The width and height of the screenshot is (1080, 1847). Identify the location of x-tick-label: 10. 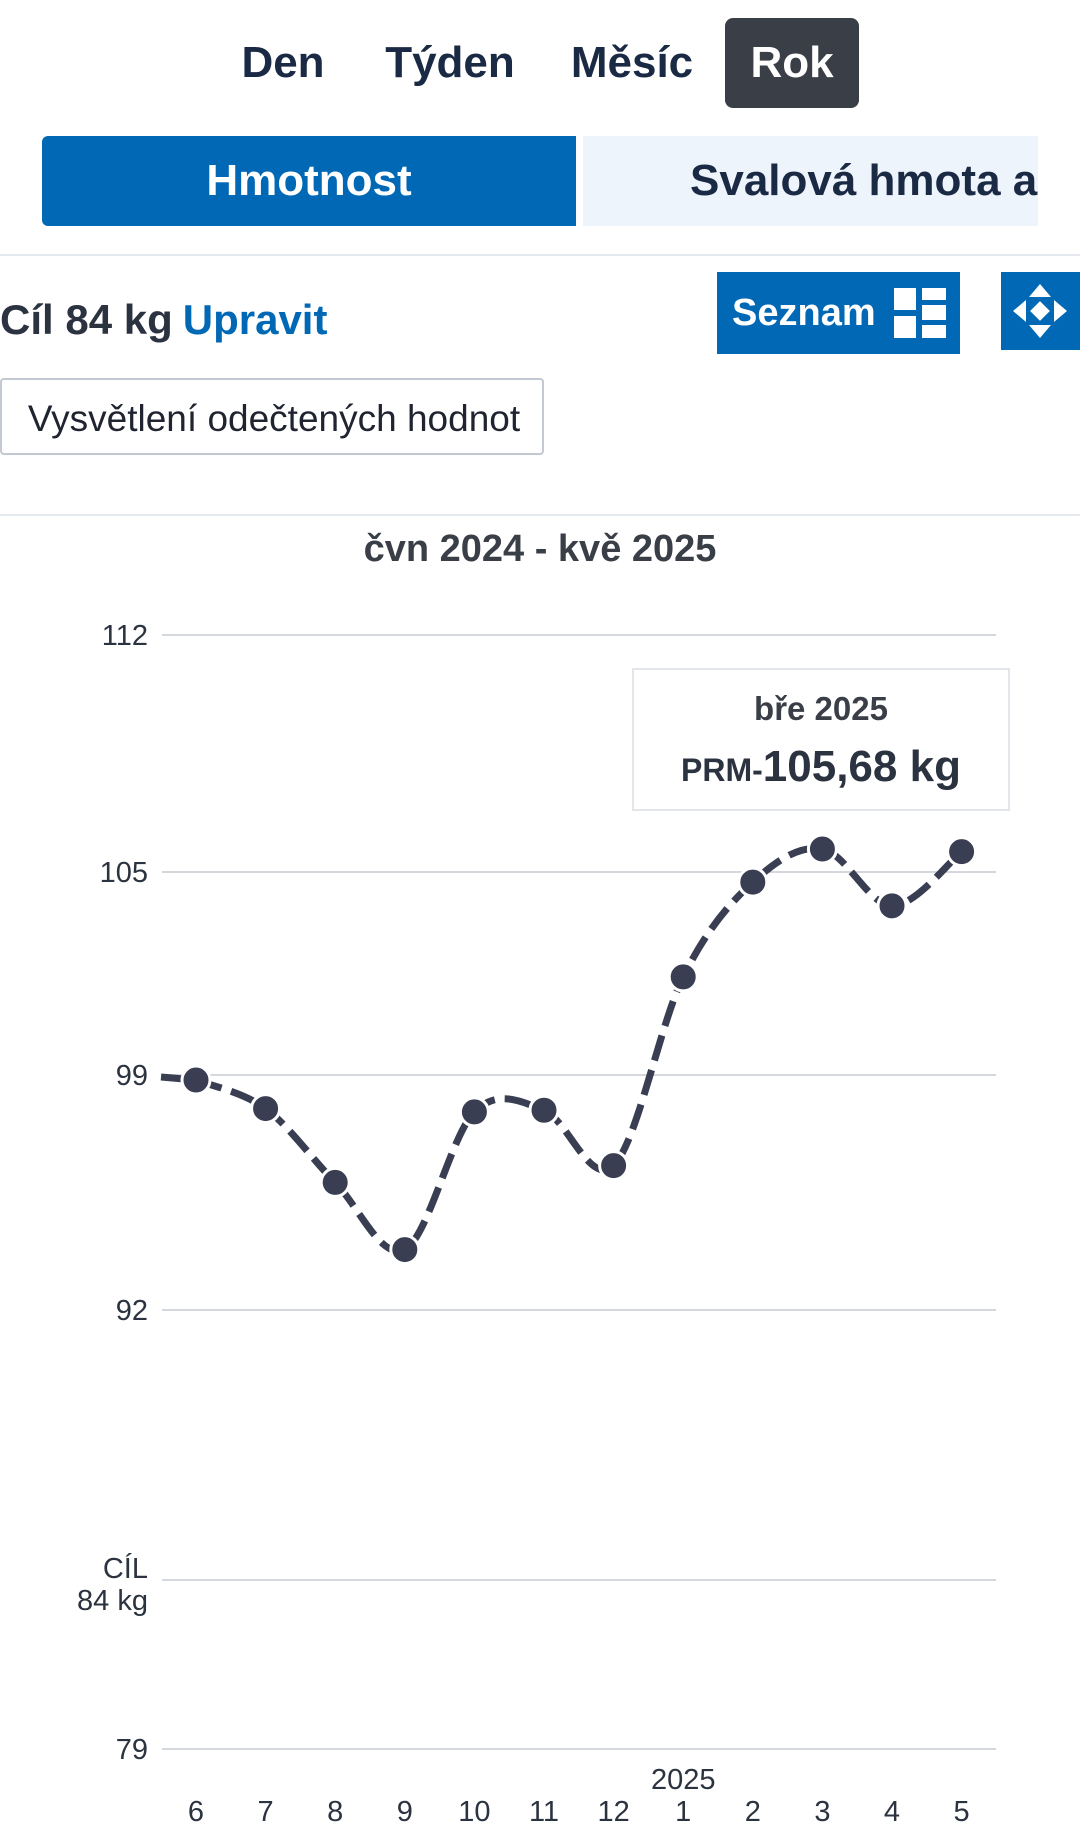
(474, 1812).